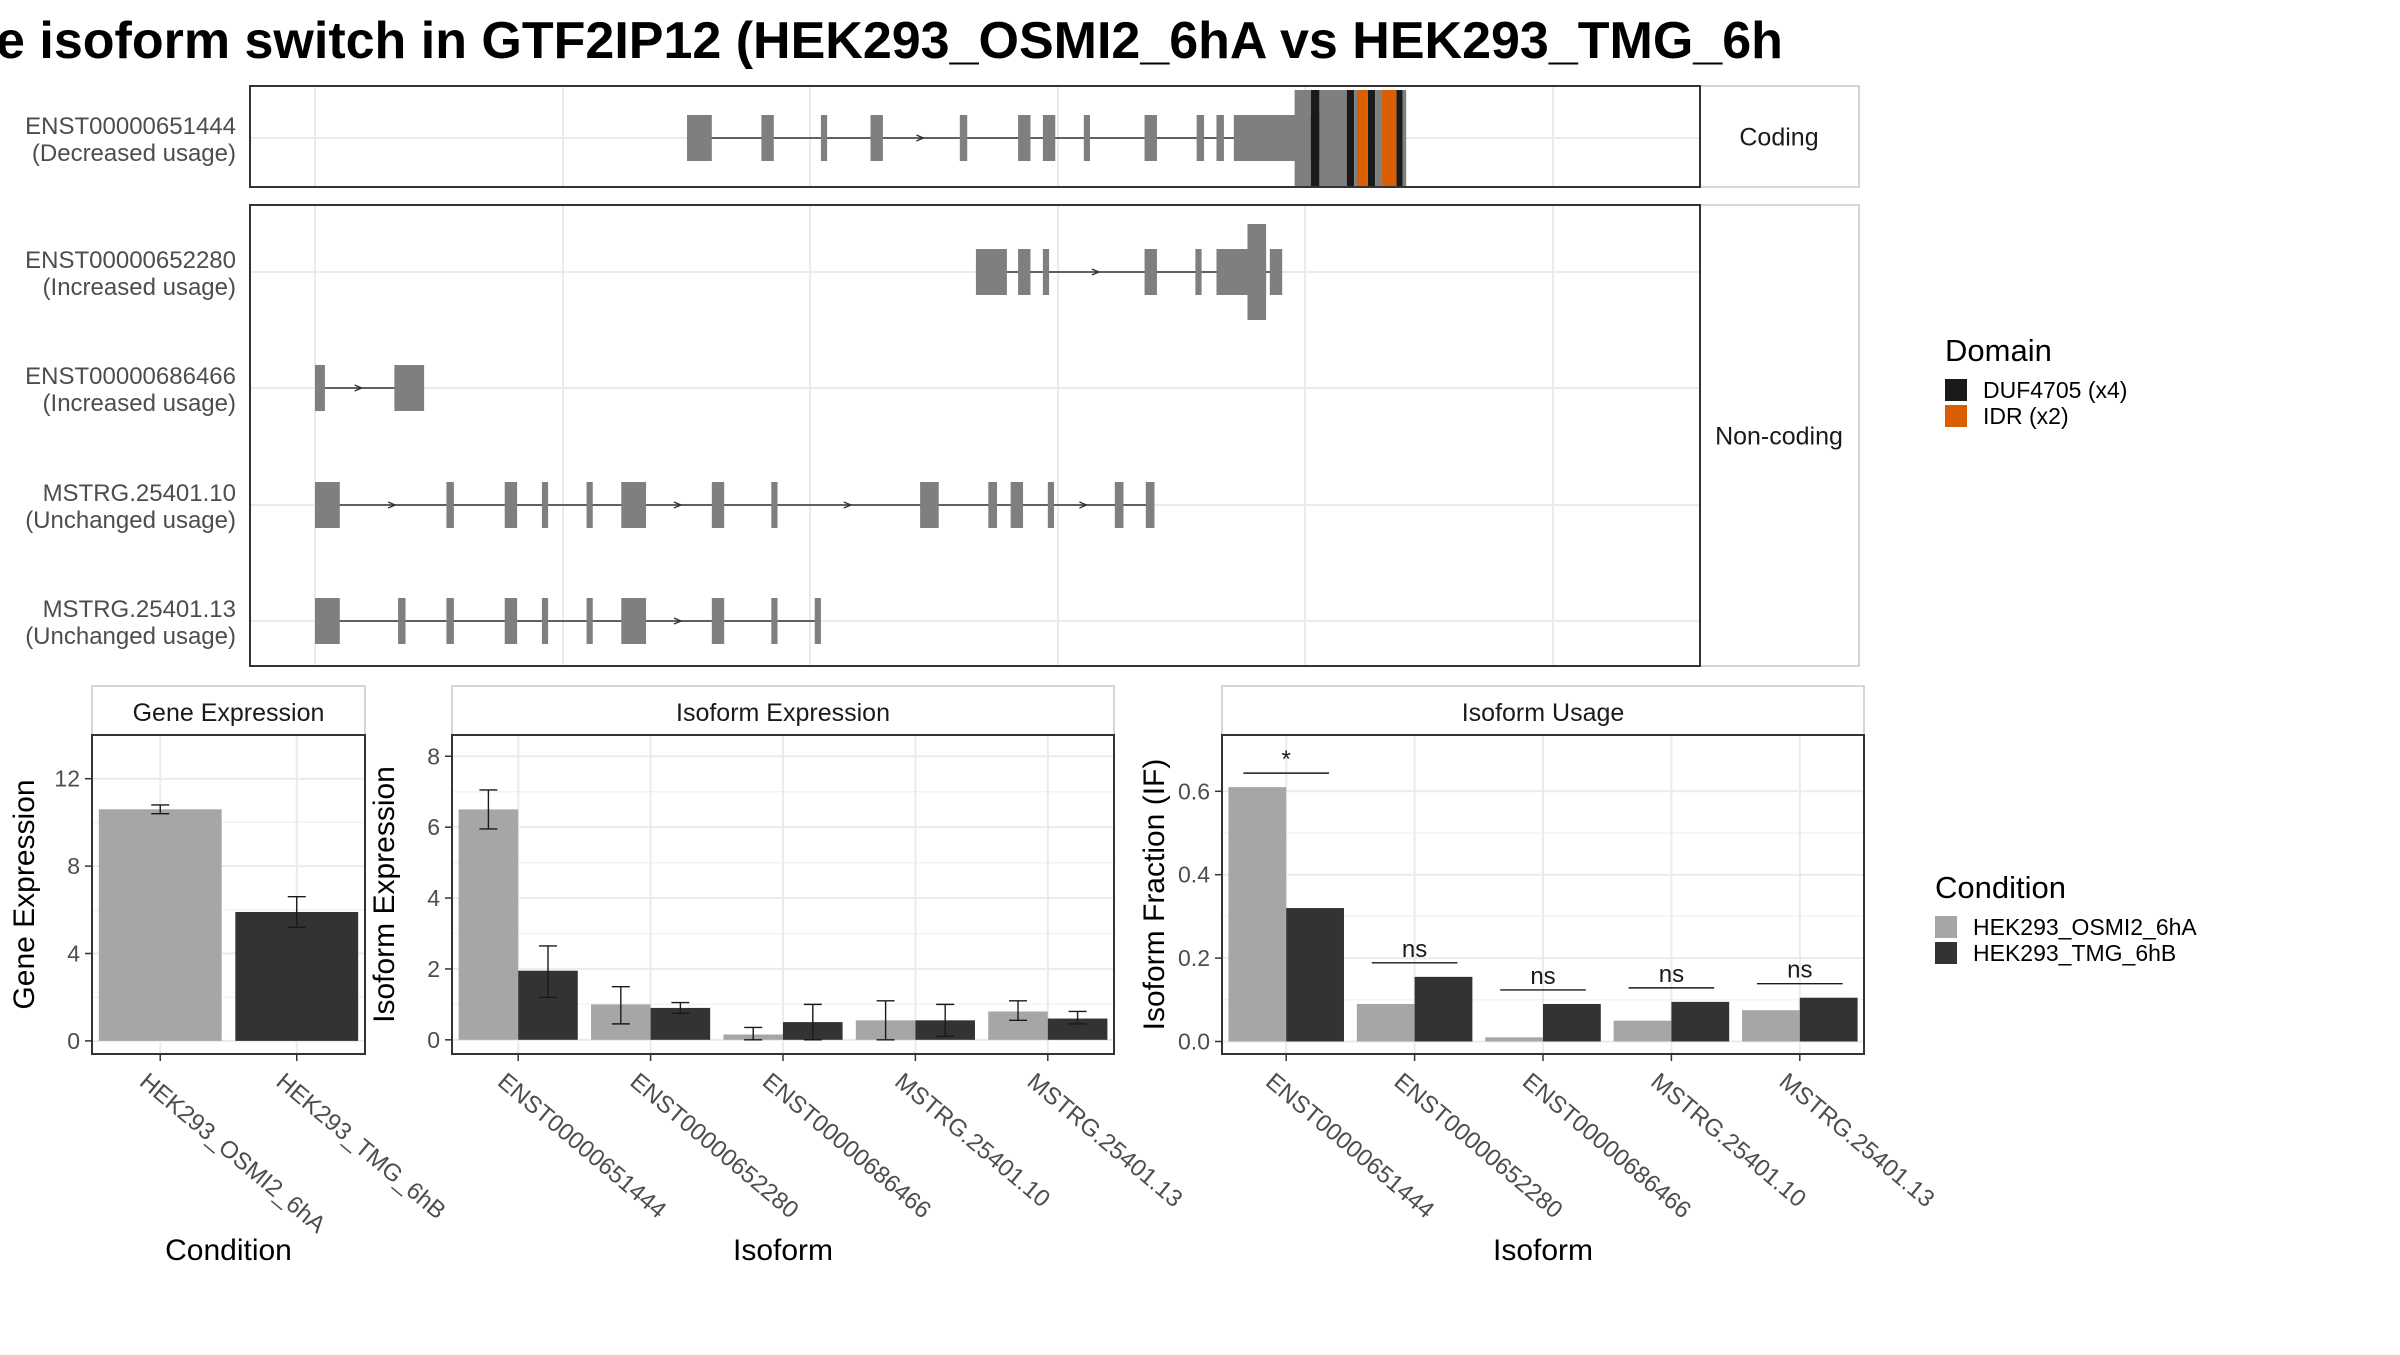  I want to click on y-tick-label: 0, so click(433, 1040).